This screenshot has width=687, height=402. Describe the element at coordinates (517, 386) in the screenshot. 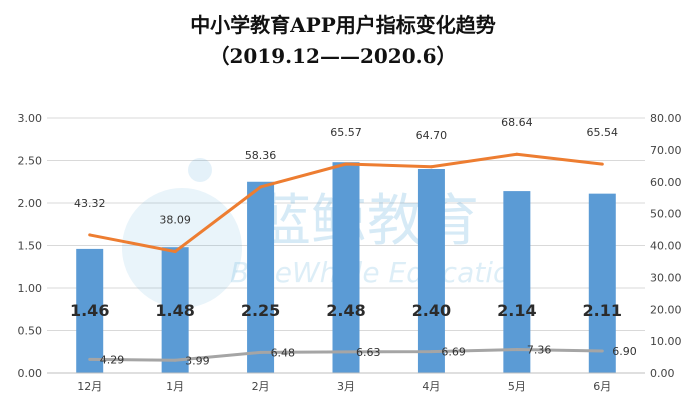

I see `x-tick-label: 5月` at that location.